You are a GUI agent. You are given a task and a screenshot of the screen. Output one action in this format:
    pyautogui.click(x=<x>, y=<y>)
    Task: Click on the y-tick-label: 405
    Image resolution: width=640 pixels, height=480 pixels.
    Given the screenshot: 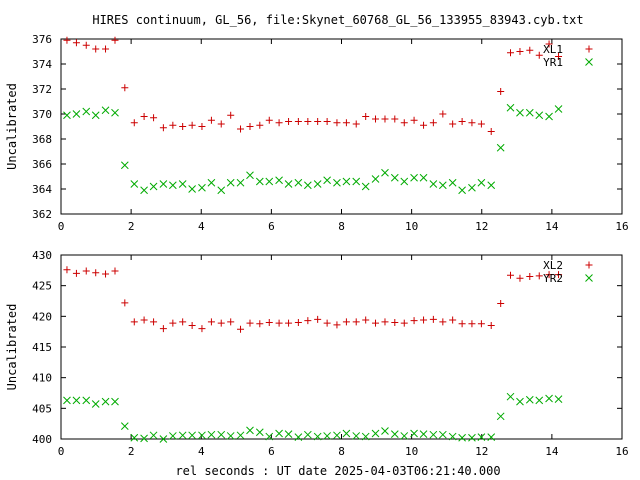 What is the action you would take?
    pyautogui.click(x=42, y=408)
    